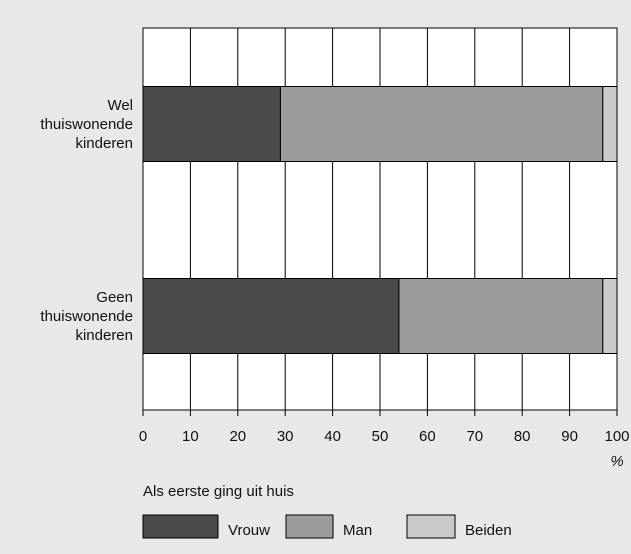  Describe the element at coordinates (522, 436) in the screenshot. I see `x-tick-label: 80` at that location.